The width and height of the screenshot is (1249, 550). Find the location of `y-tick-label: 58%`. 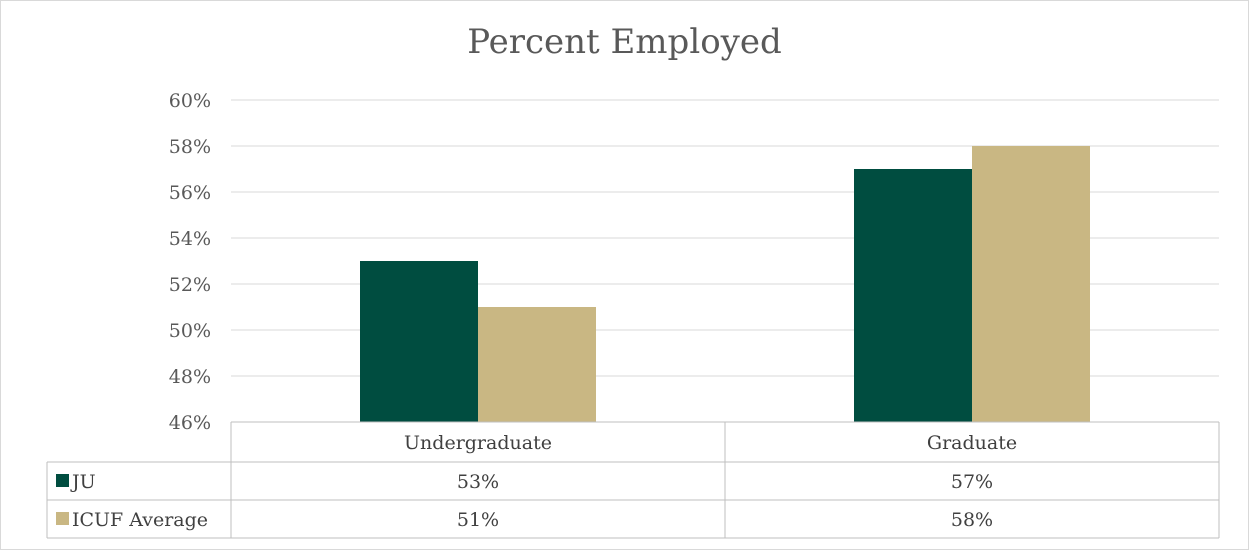

y-tick-label: 58% is located at coordinates (190, 147).